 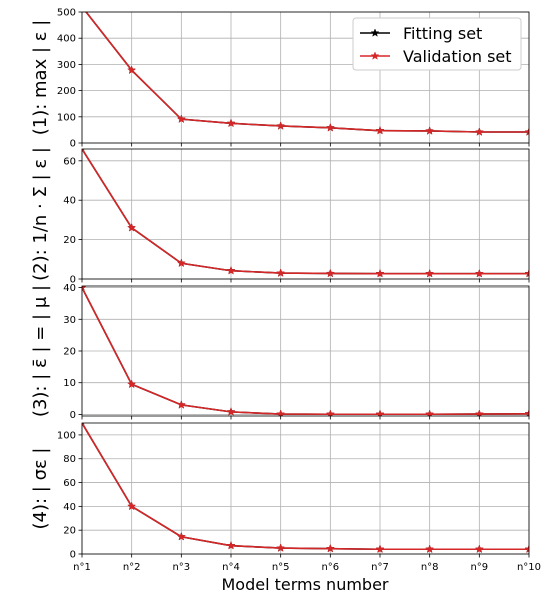 What do you see at coordinates (66, 91) in the screenshot?
I see `y-tick-label: 200` at bounding box center [66, 91].